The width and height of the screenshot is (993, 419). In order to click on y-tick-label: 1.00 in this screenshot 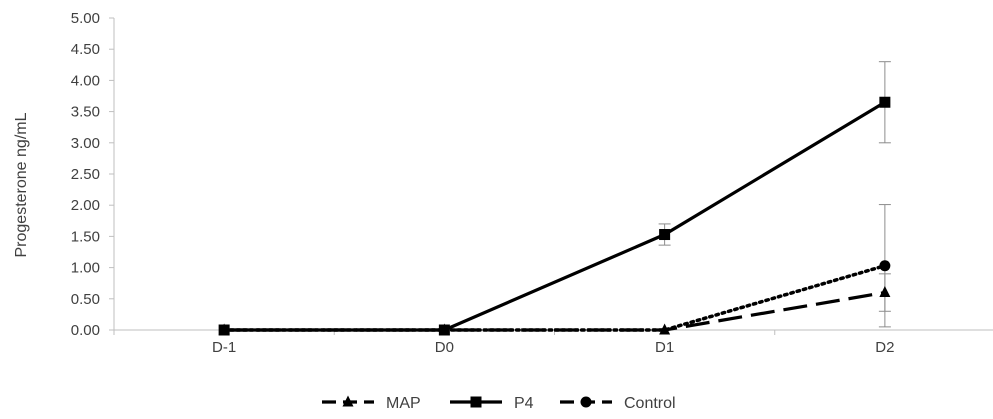, I will do `click(85, 268)`.